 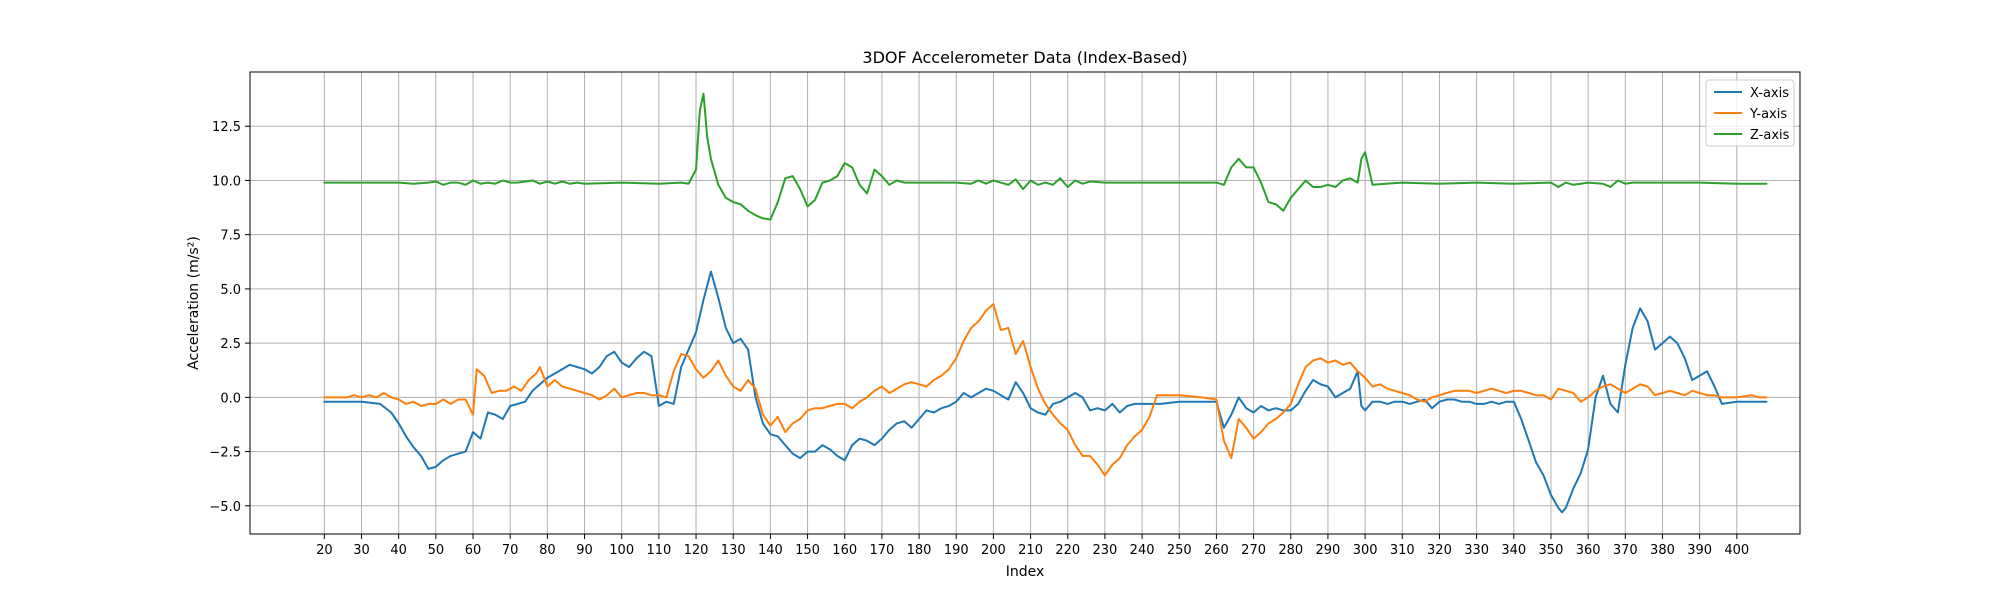 What do you see at coordinates (1216, 550) in the screenshot?
I see `x-tick-label: 260` at bounding box center [1216, 550].